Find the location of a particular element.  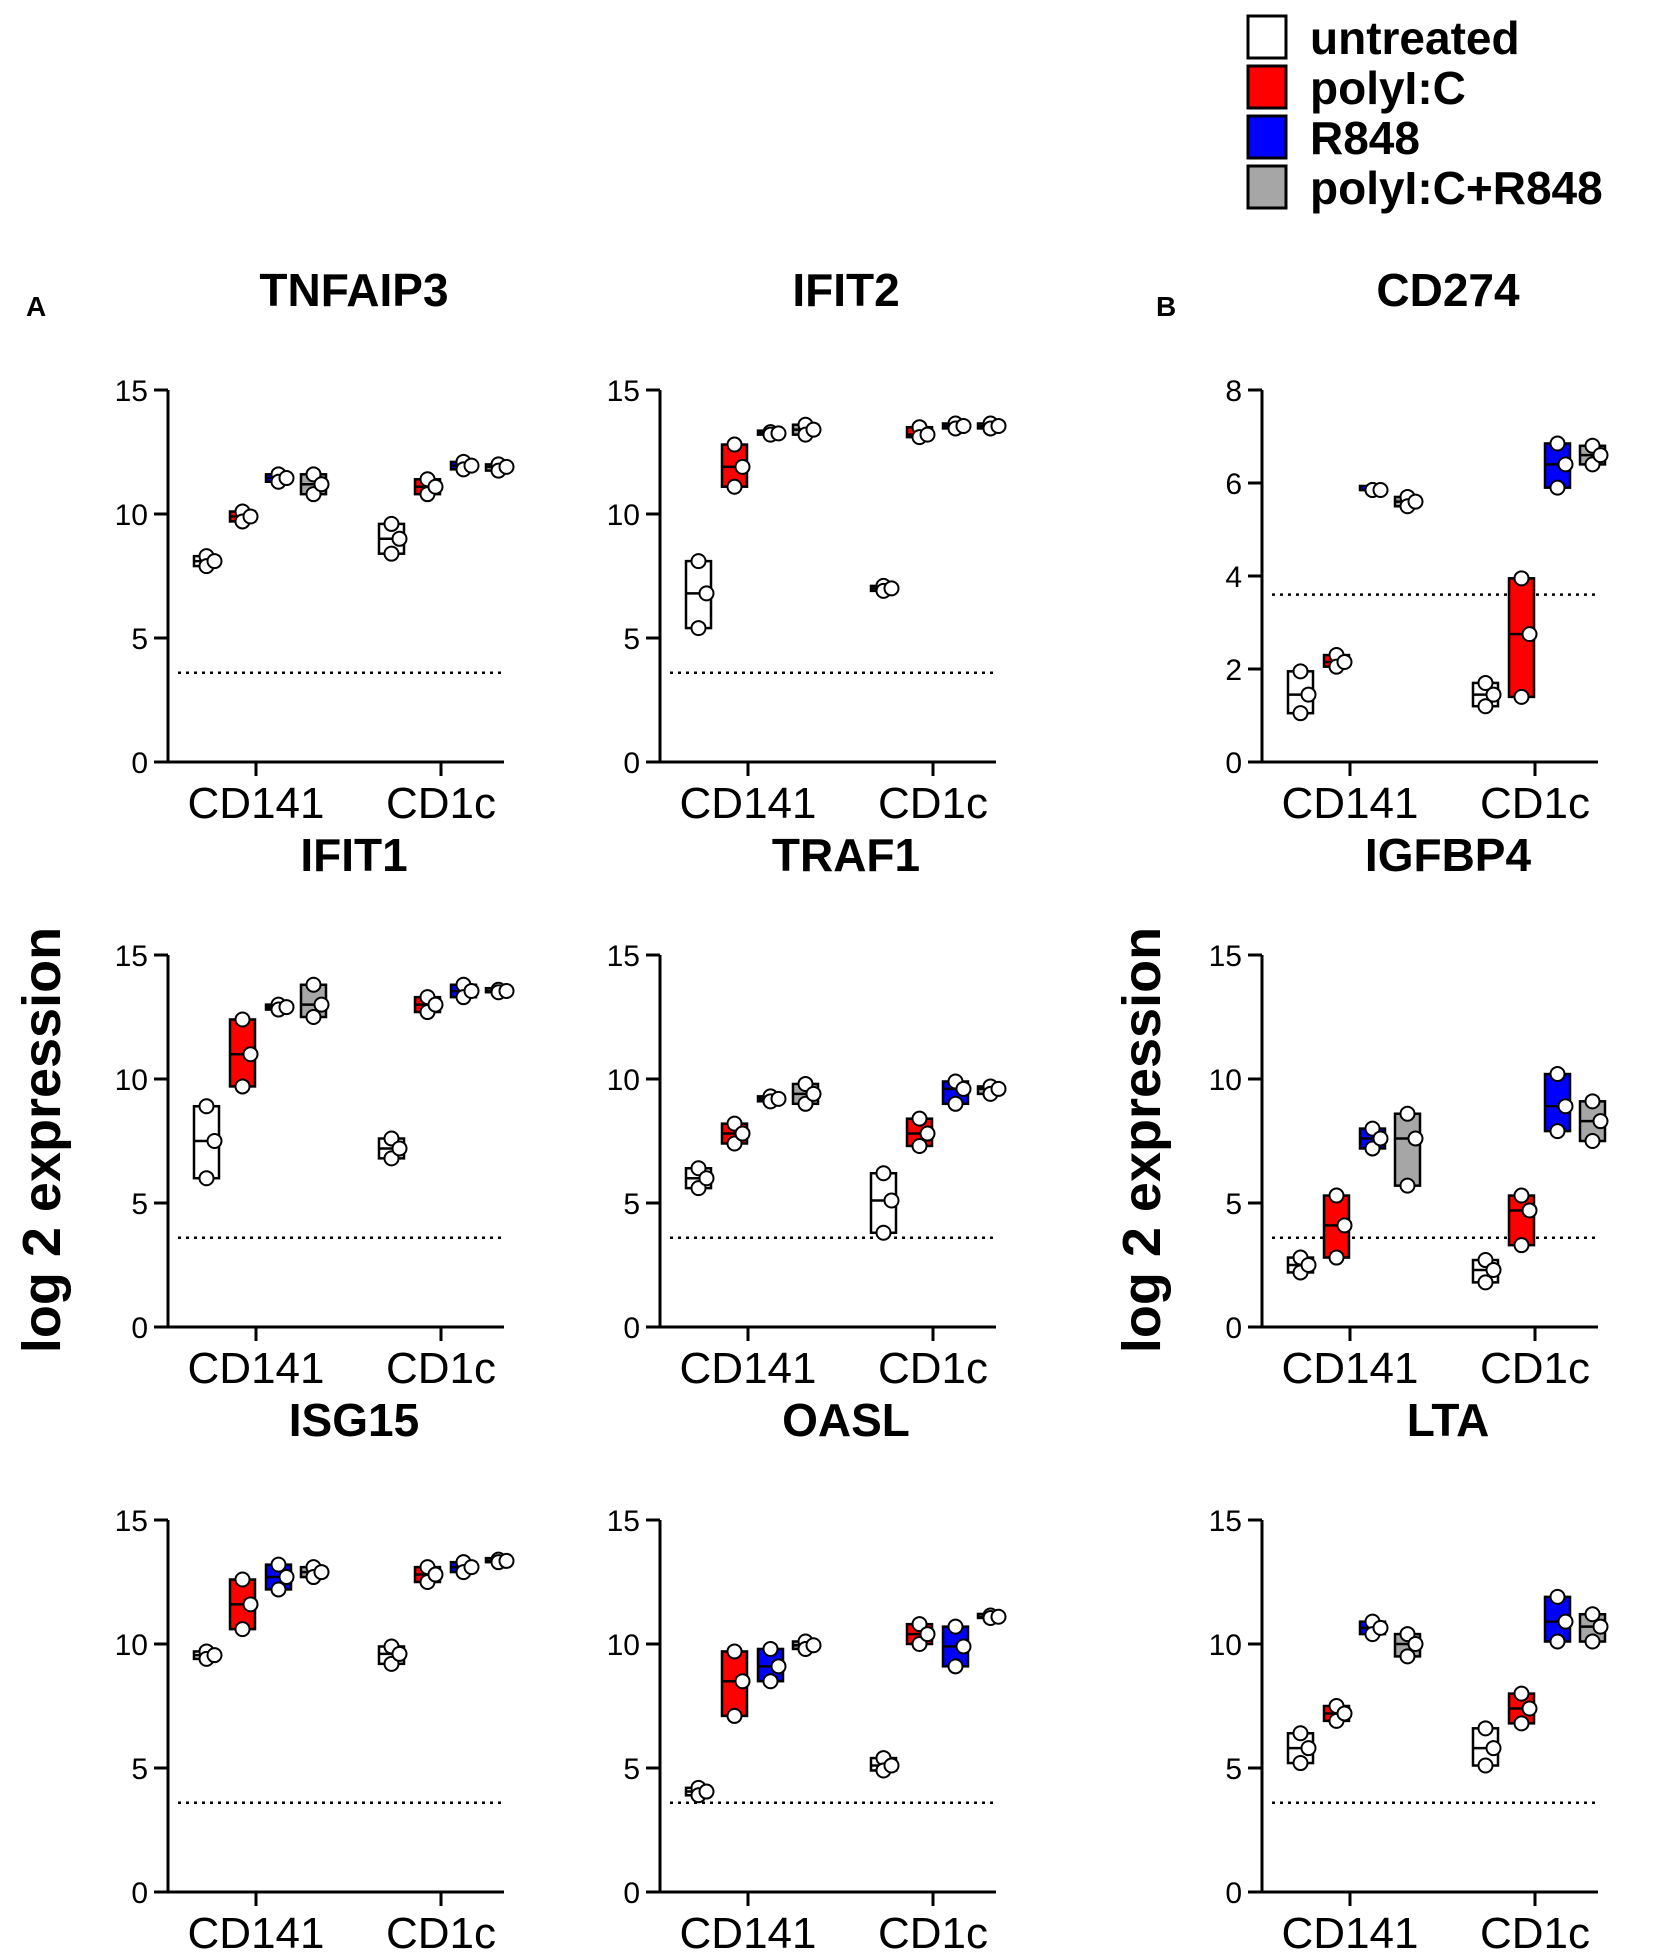

panel-title-oasl: OASL is located at coordinates (846, 1420).